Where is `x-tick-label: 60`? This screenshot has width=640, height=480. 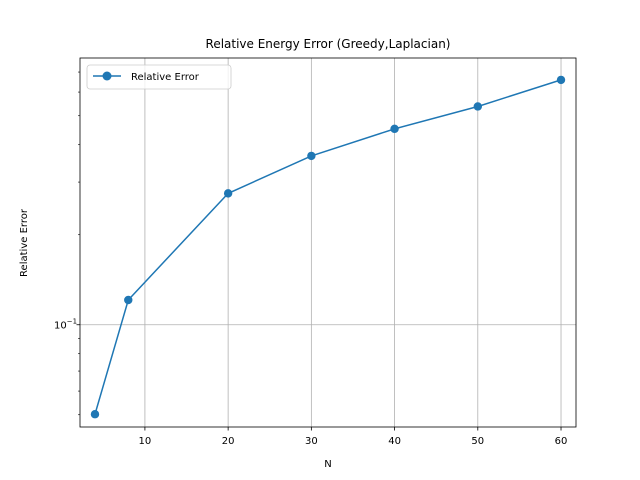
x-tick-label: 60 is located at coordinates (561, 441).